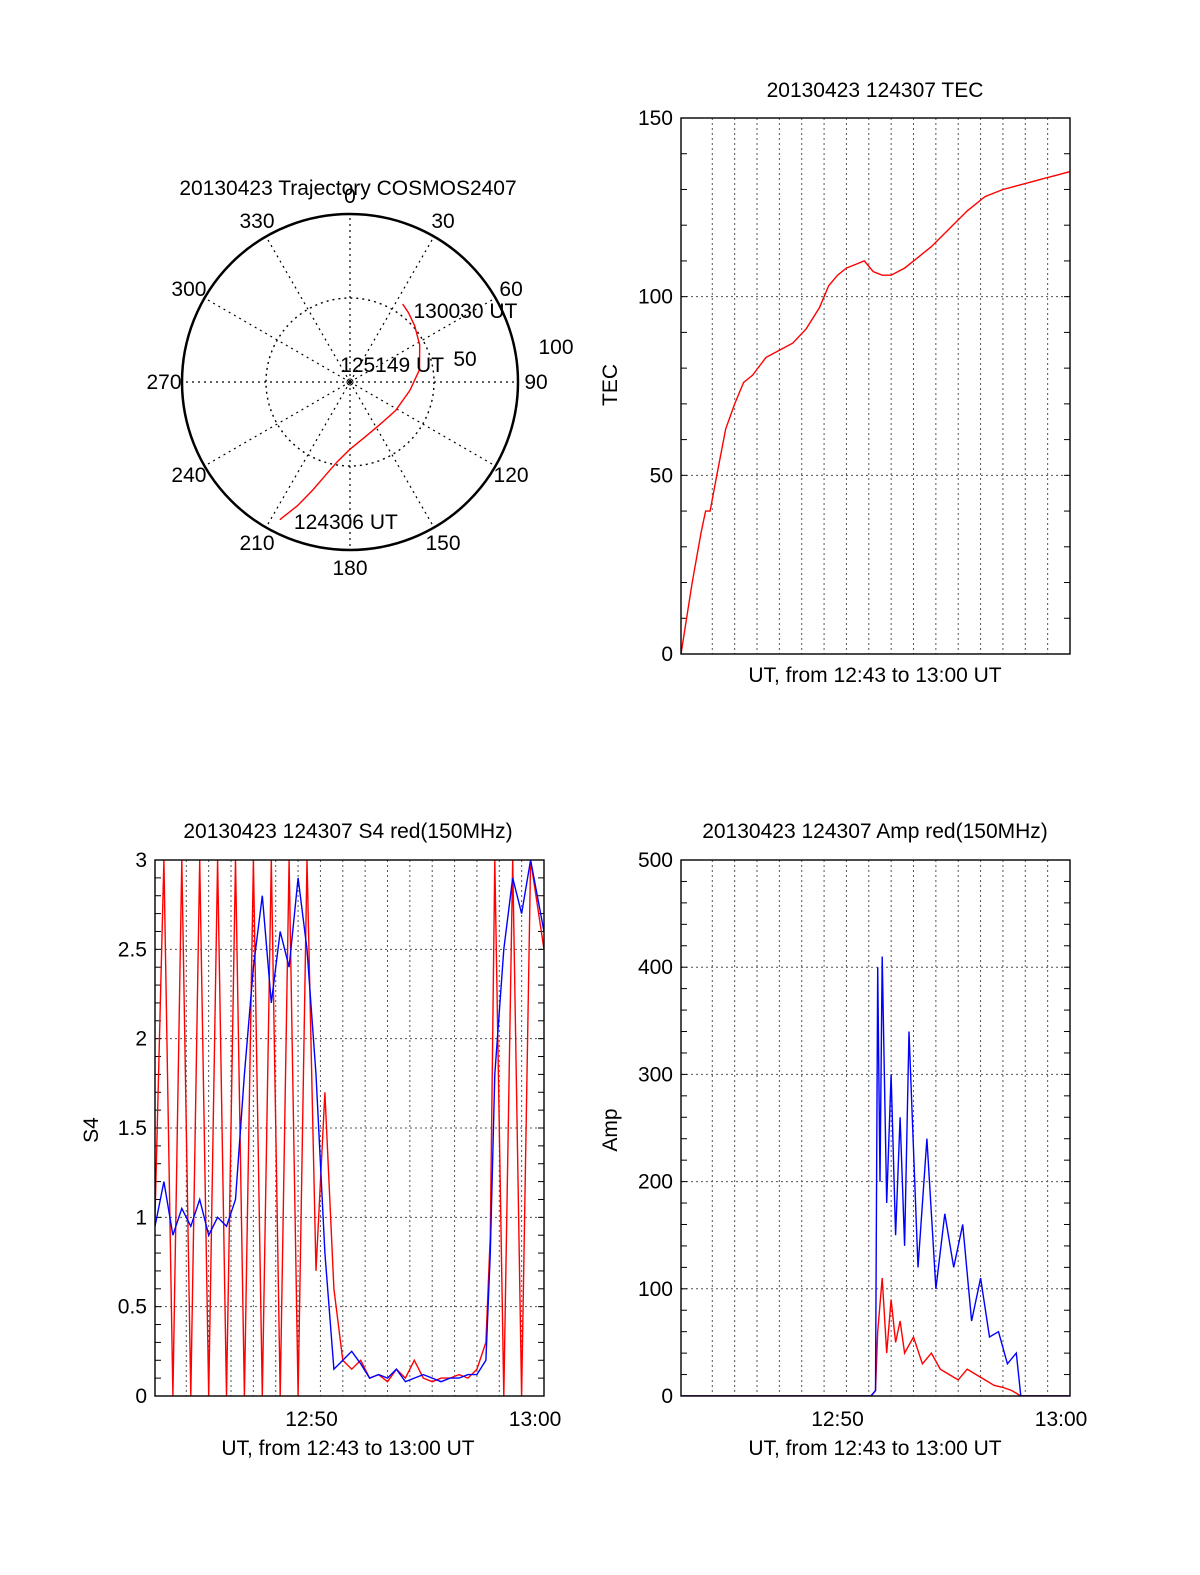  I want to click on amp-xtick-label: 13:00, so click(1061, 1419).